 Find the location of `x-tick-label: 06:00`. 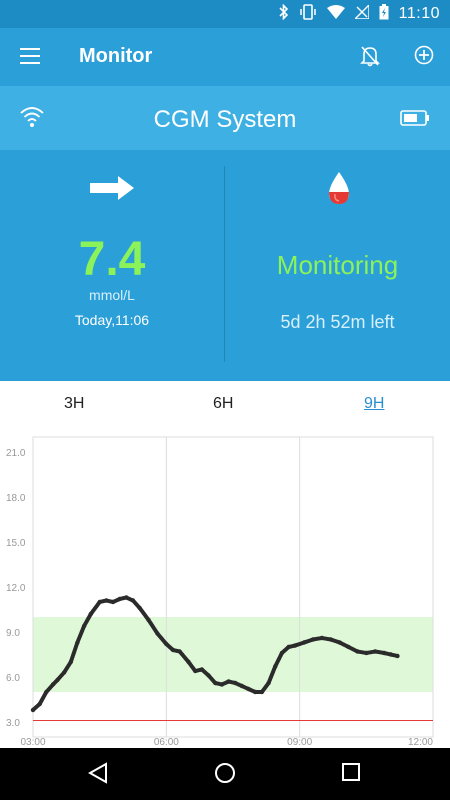

x-tick-label: 06:00 is located at coordinates (166, 742).